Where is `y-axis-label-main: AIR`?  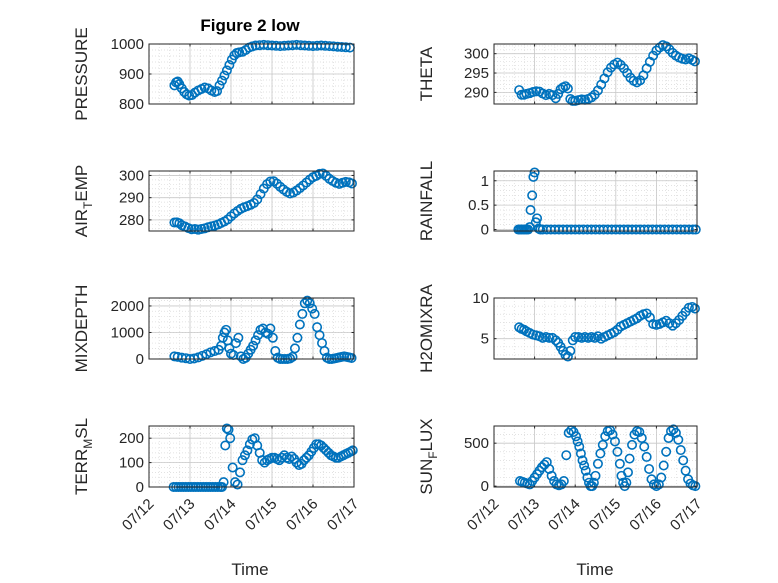 y-axis-label-main: AIR is located at coordinates (81, 223).